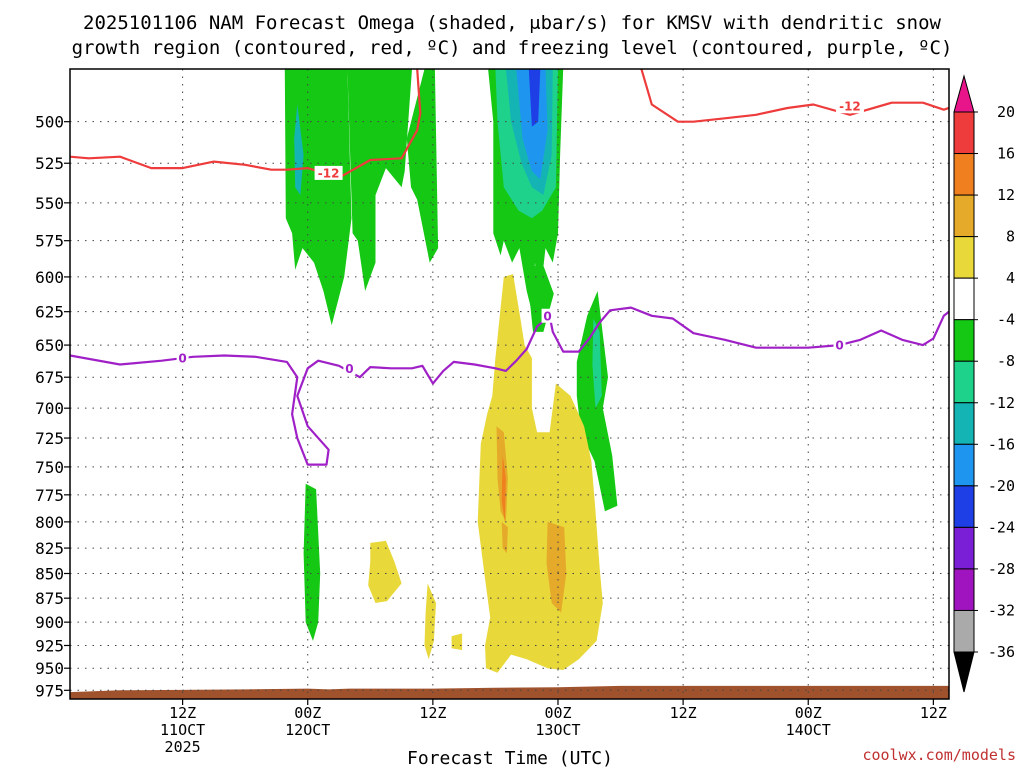 Image resolution: width=1024 pixels, height=768 pixels. I want to click on colorbar-label: -36, so click(1001, 652).